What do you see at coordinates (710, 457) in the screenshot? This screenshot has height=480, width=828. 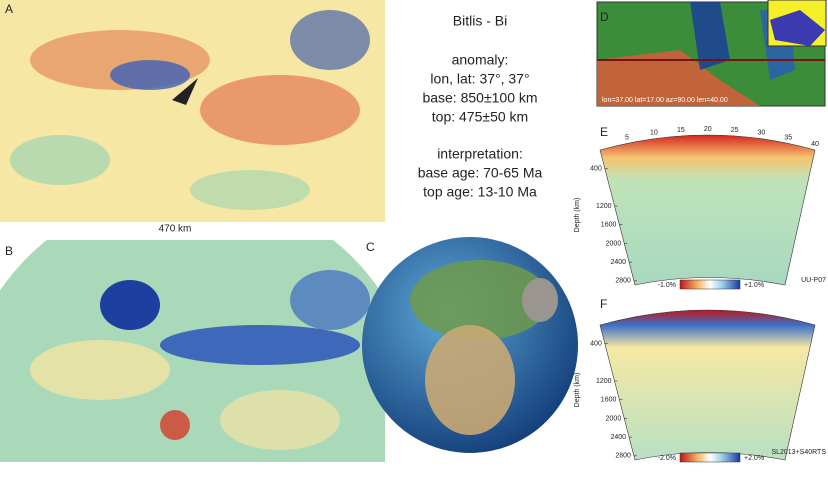 I see `colorbar-f` at bounding box center [710, 457].